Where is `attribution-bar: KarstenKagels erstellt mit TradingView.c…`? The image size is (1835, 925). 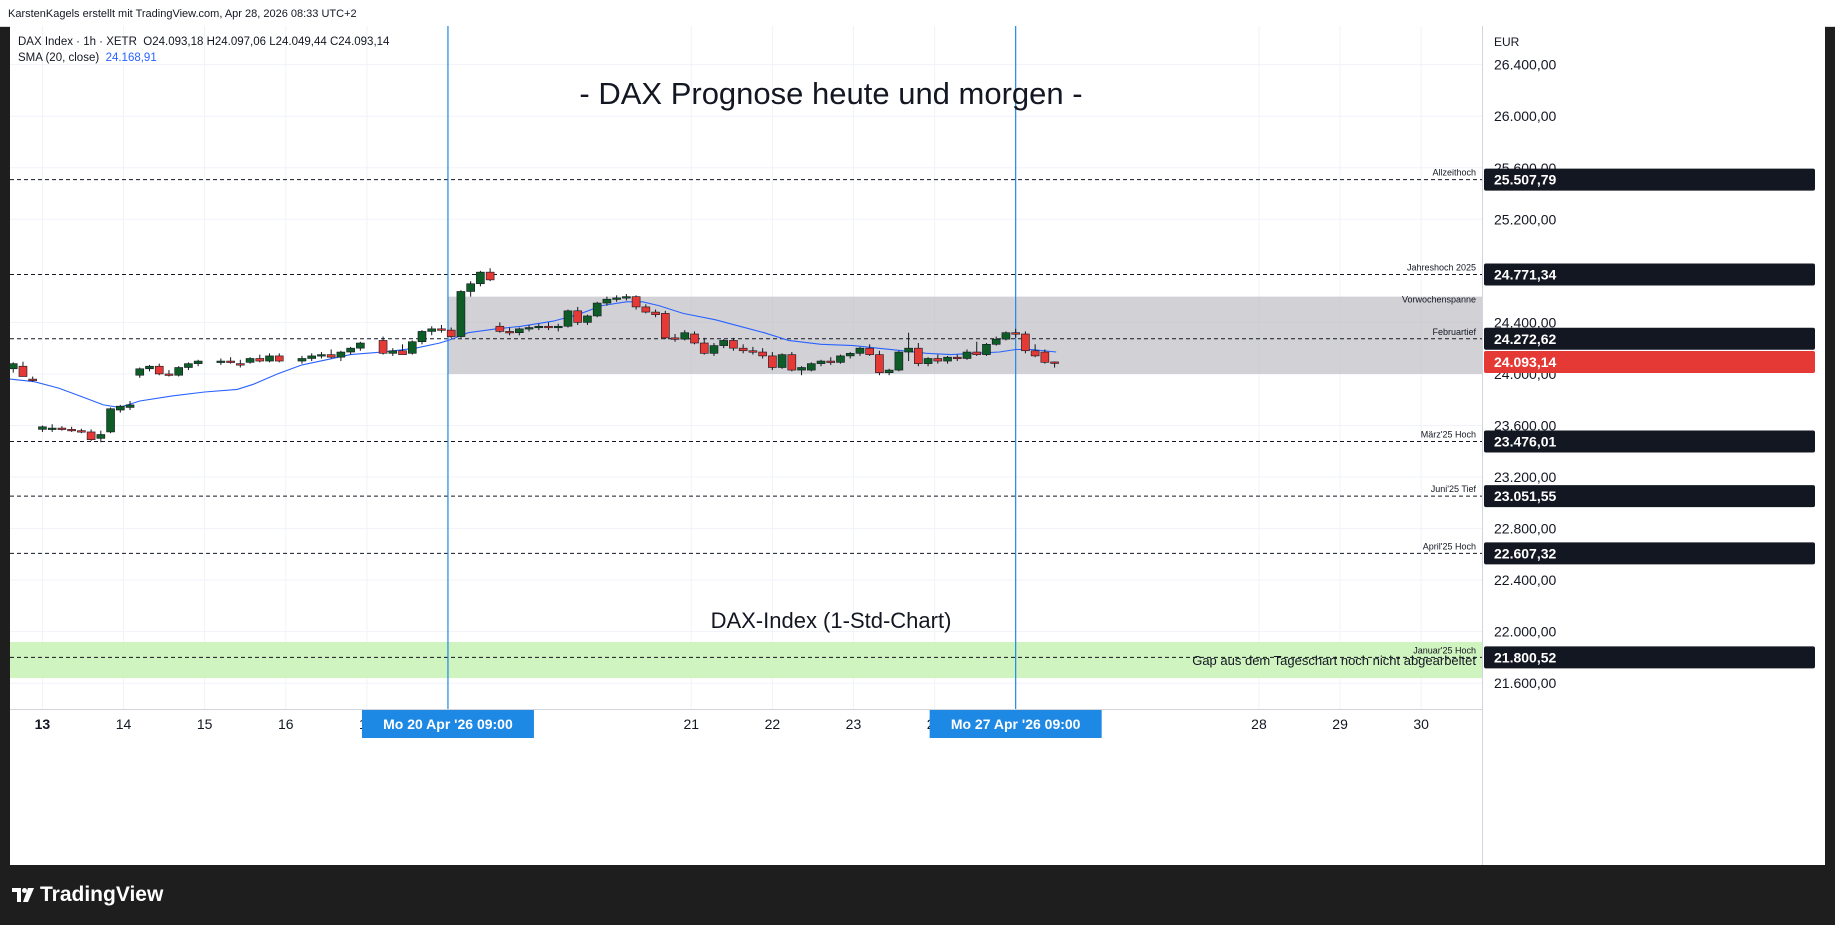
attribution-bar: KarstenKagels erstellt mit TradingView.c… is located at coordinates (917, 13).